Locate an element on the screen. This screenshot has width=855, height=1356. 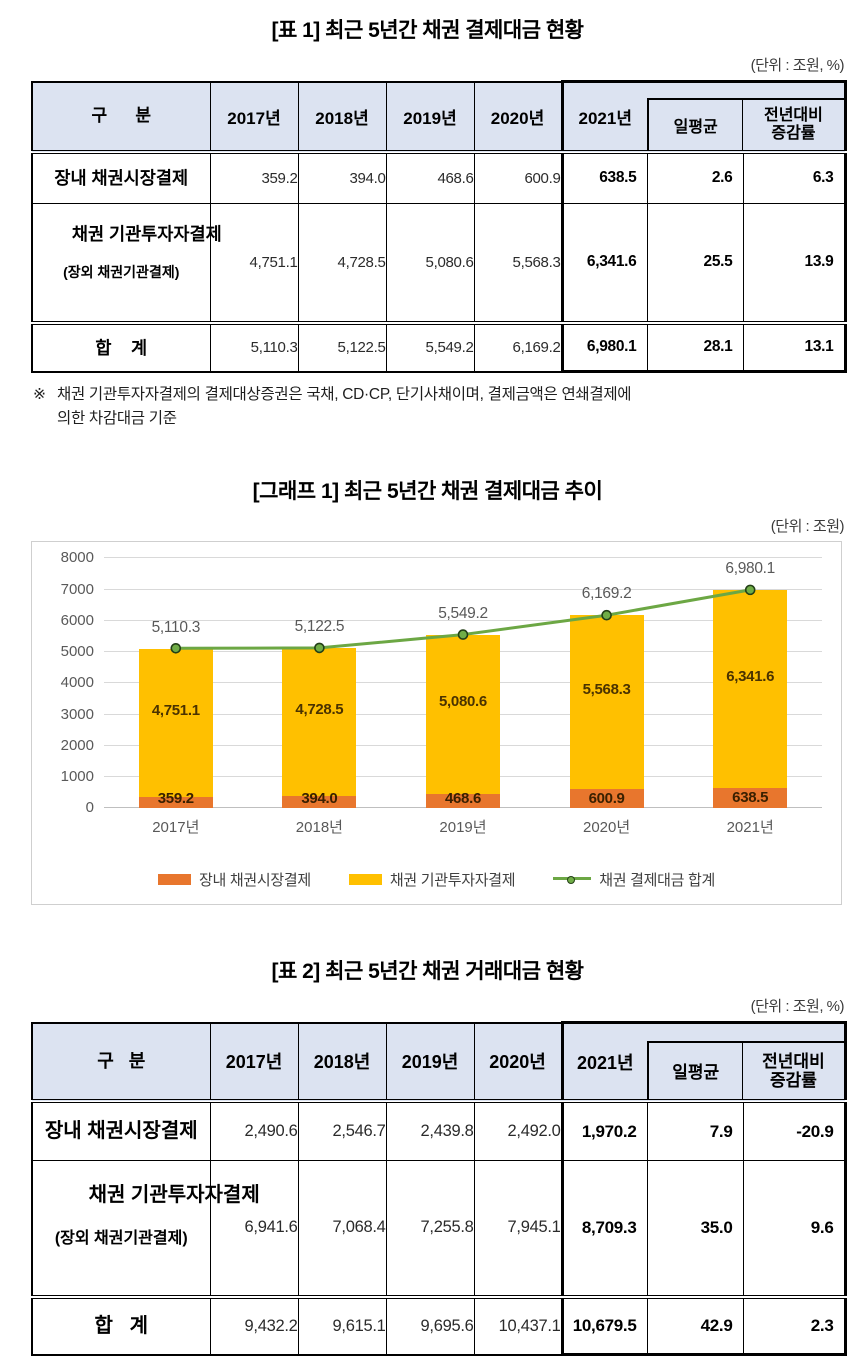
legend-item-institutional: 채권 기관투자자결제 is located at coordinates (432, 879).